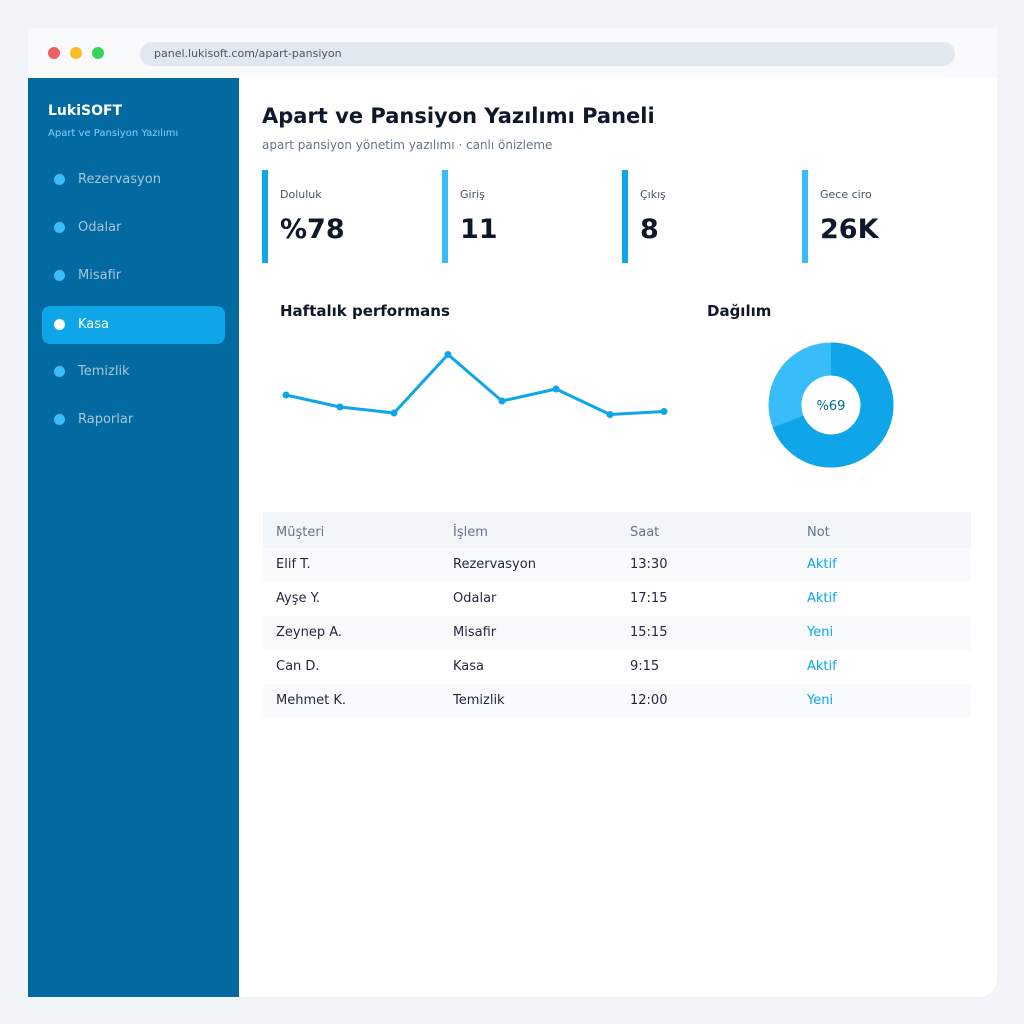  What do you see at coordinates (365, 311) in the screenshot?
I see `performance-title: Haftalık performans` at bounding box center [365, 311].